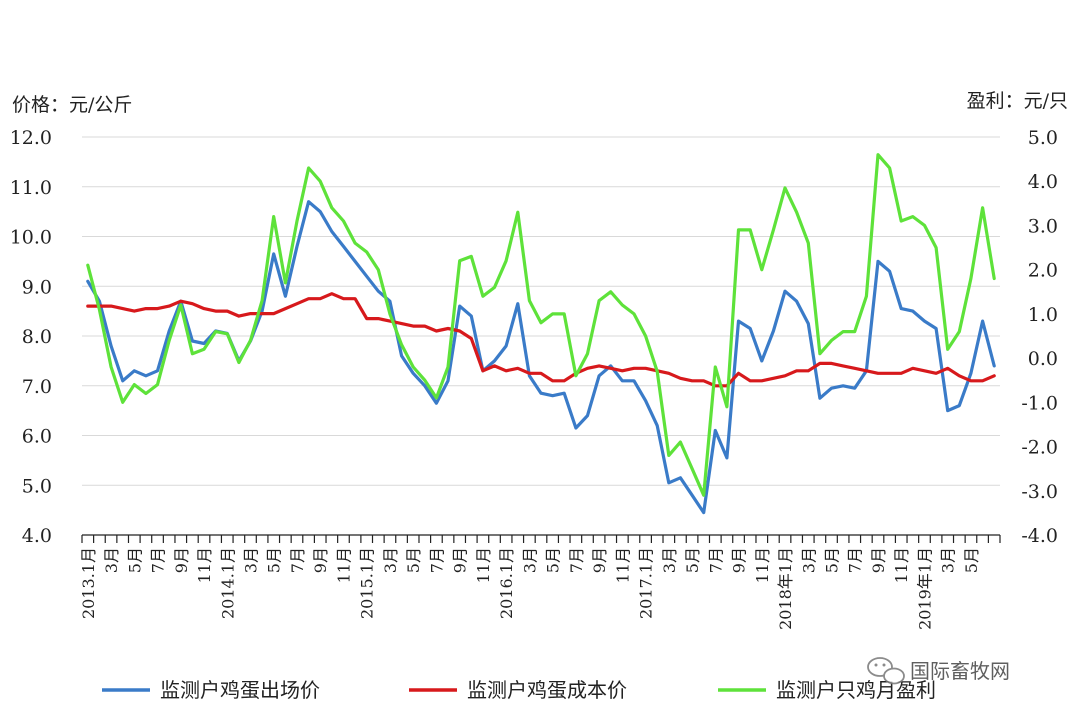 The height and width of the screenshot is (721, 1080). Describe the element at coordinates (37, 387) in the screenshot. I see `y-left-tick-label: 7.0` at that location.